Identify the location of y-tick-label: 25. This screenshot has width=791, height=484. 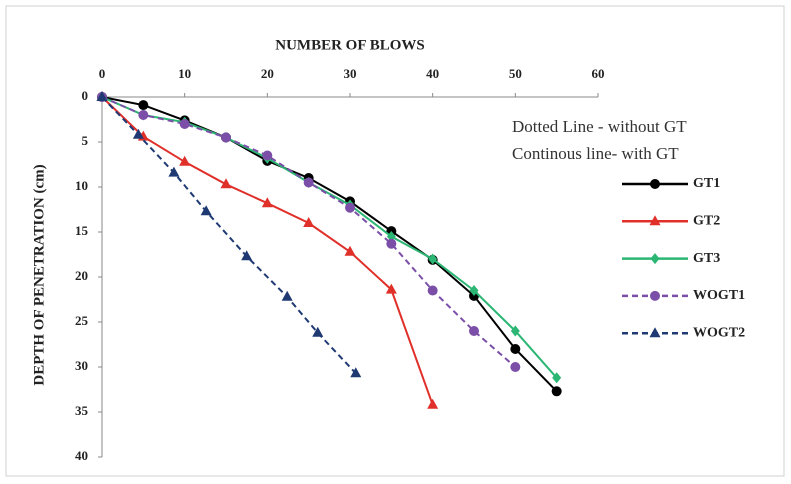
(82, 320).